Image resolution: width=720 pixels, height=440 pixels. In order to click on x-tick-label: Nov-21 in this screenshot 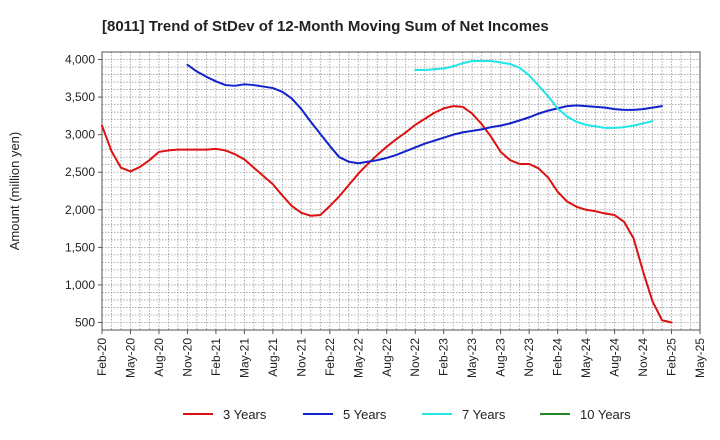, I will do `click(301, 357)`.